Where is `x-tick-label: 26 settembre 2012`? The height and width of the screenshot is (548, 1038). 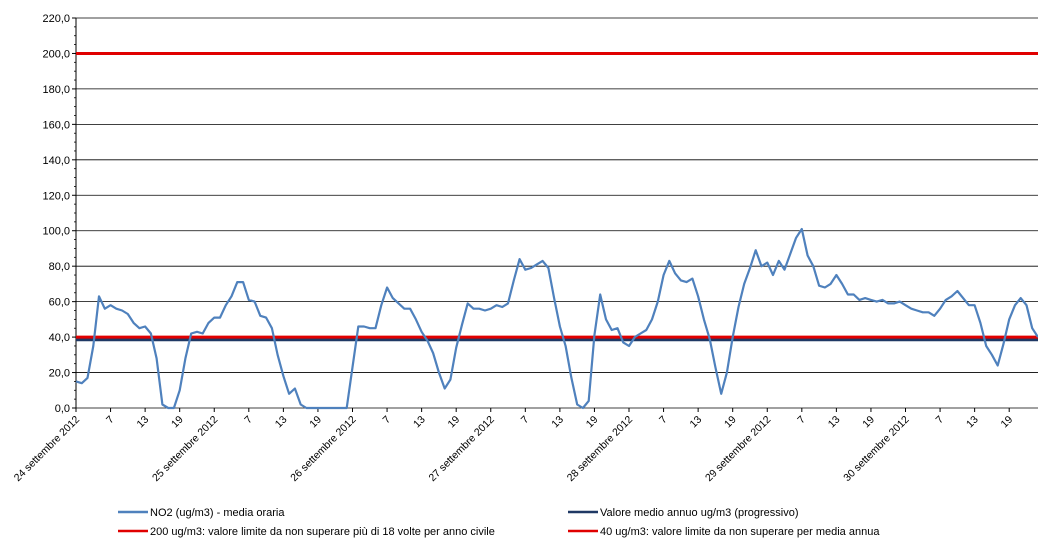 x-tick-label: 26 settembre 2012 is located at coordinates (323, 449).